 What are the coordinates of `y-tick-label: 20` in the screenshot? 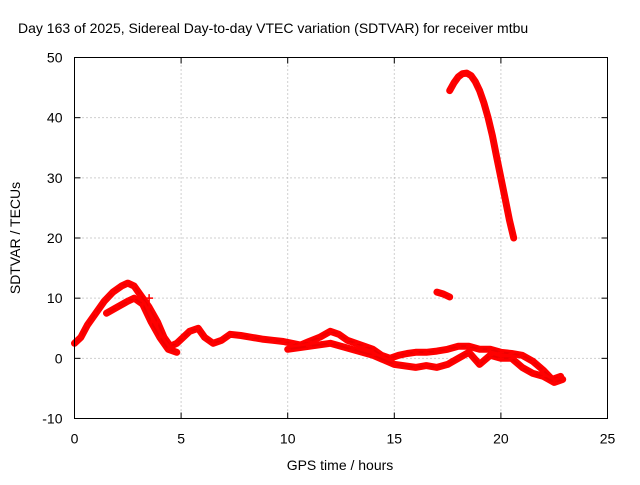 It's located at (55, 238).